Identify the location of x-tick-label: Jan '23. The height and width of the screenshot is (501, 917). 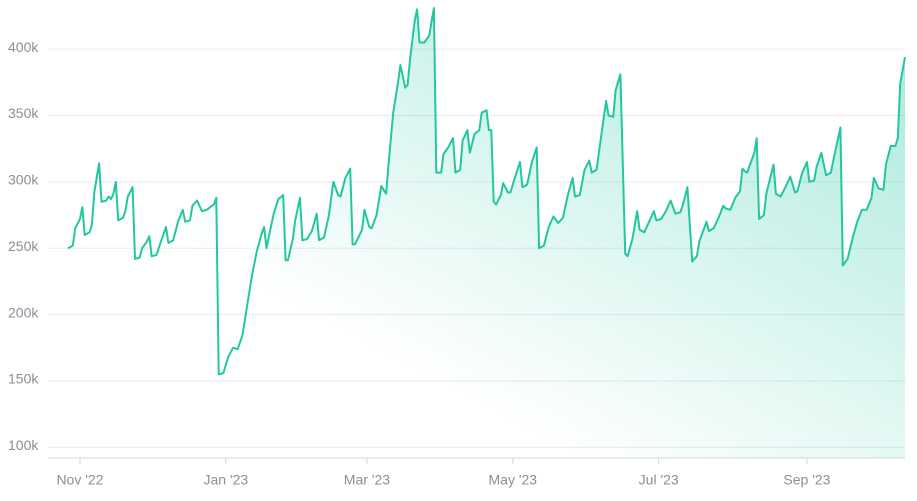
(225, 480).